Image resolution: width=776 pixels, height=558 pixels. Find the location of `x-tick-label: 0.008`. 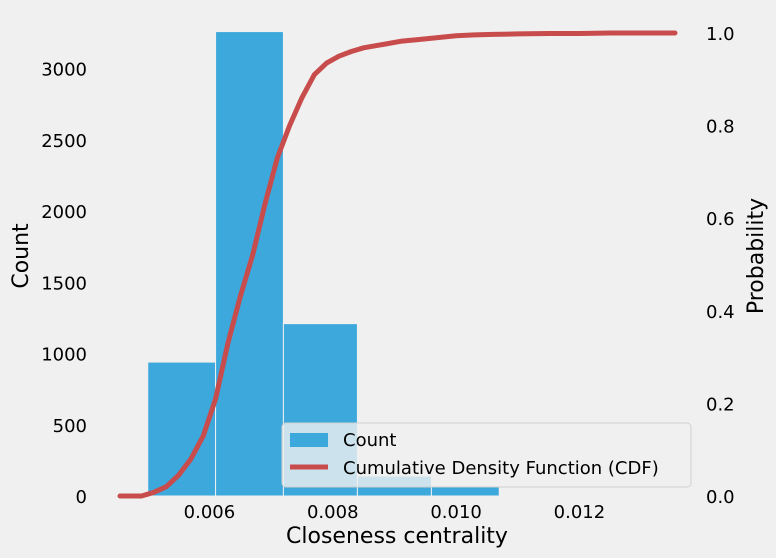

x-tick-label: 0.008 is located at coordinates (333, 512).